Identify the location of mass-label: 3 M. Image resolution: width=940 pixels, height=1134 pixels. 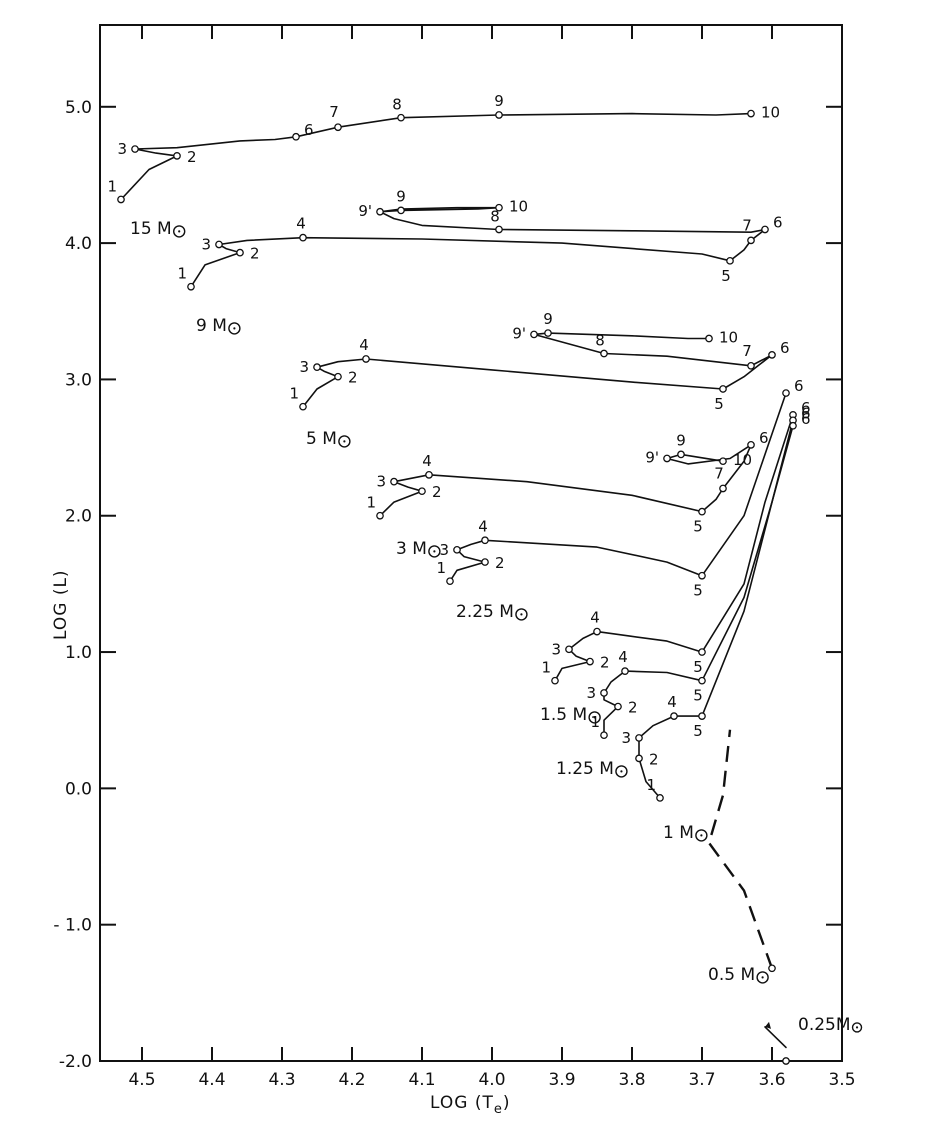
(411, 549).